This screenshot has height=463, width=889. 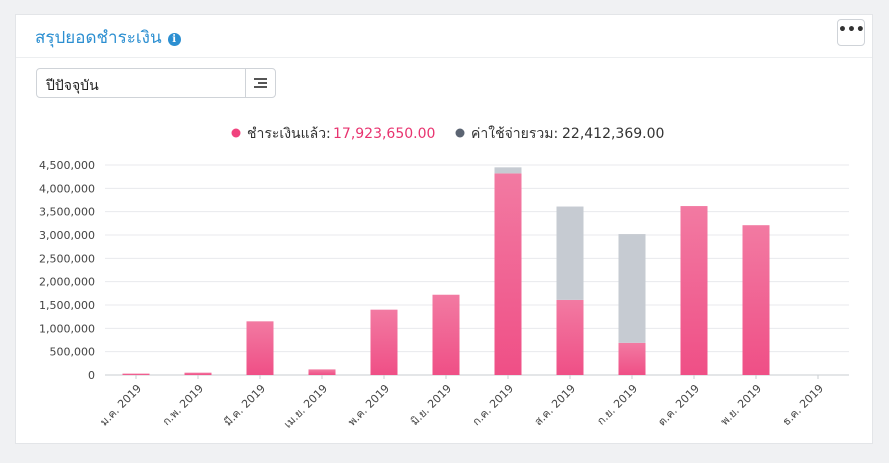 I want to click on list-icon, so click(x=260, y=83).